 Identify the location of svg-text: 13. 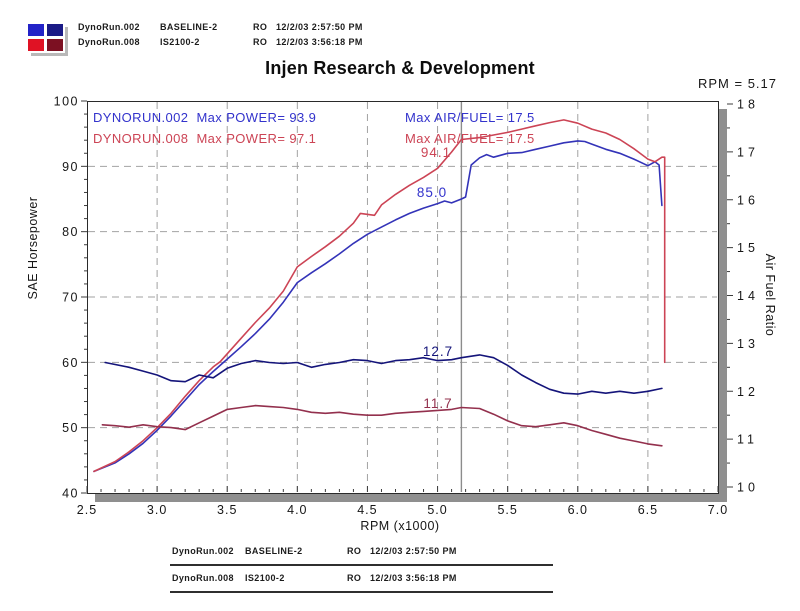
(748, 344).